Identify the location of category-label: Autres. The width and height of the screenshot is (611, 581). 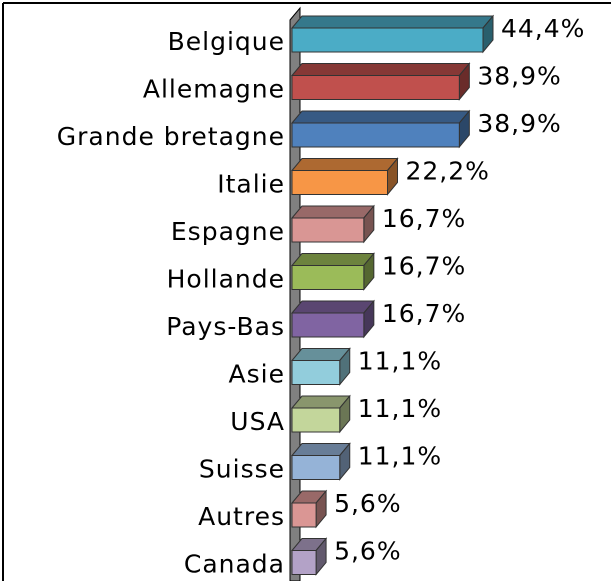
(241, 516).